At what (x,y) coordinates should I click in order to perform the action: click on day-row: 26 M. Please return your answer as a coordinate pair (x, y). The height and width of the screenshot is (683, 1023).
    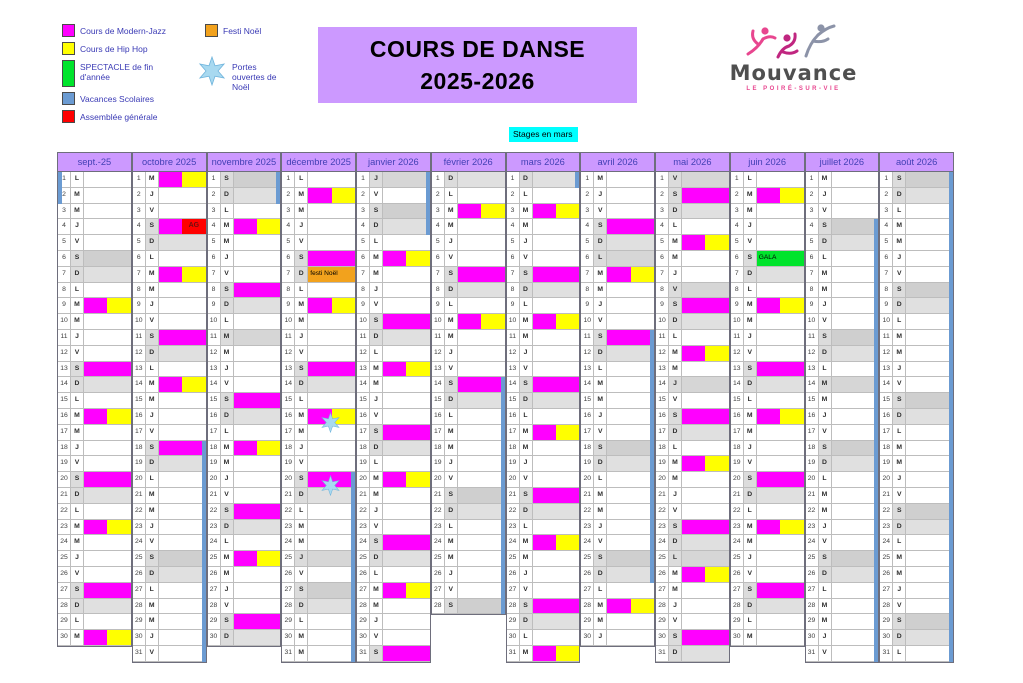
    Looking at the image, I should click on (692, 574).